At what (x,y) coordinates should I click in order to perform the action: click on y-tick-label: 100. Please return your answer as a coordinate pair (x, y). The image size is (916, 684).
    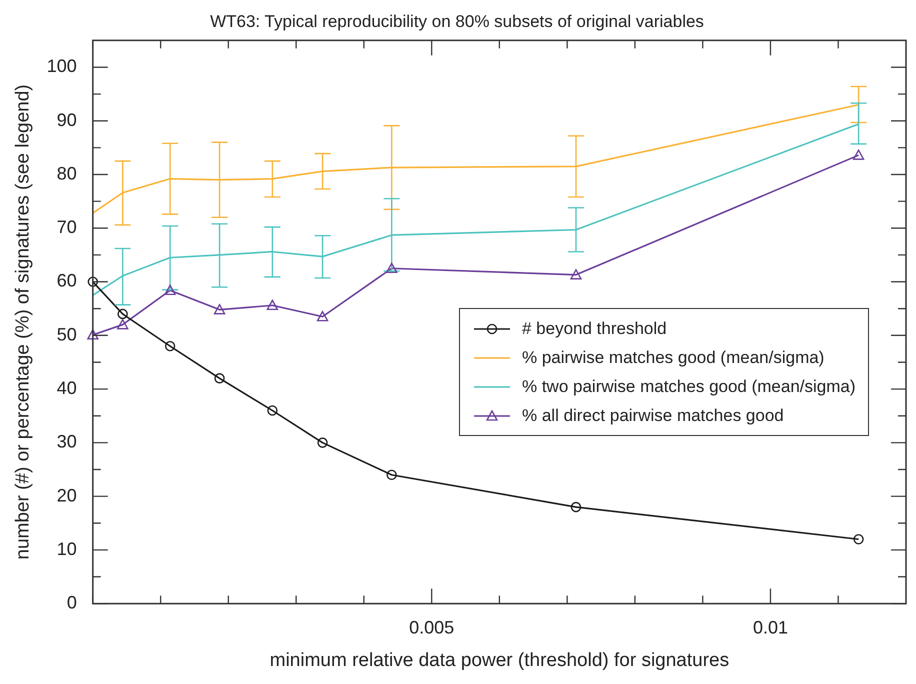
    Looking at the image, I should click on (61, 66).